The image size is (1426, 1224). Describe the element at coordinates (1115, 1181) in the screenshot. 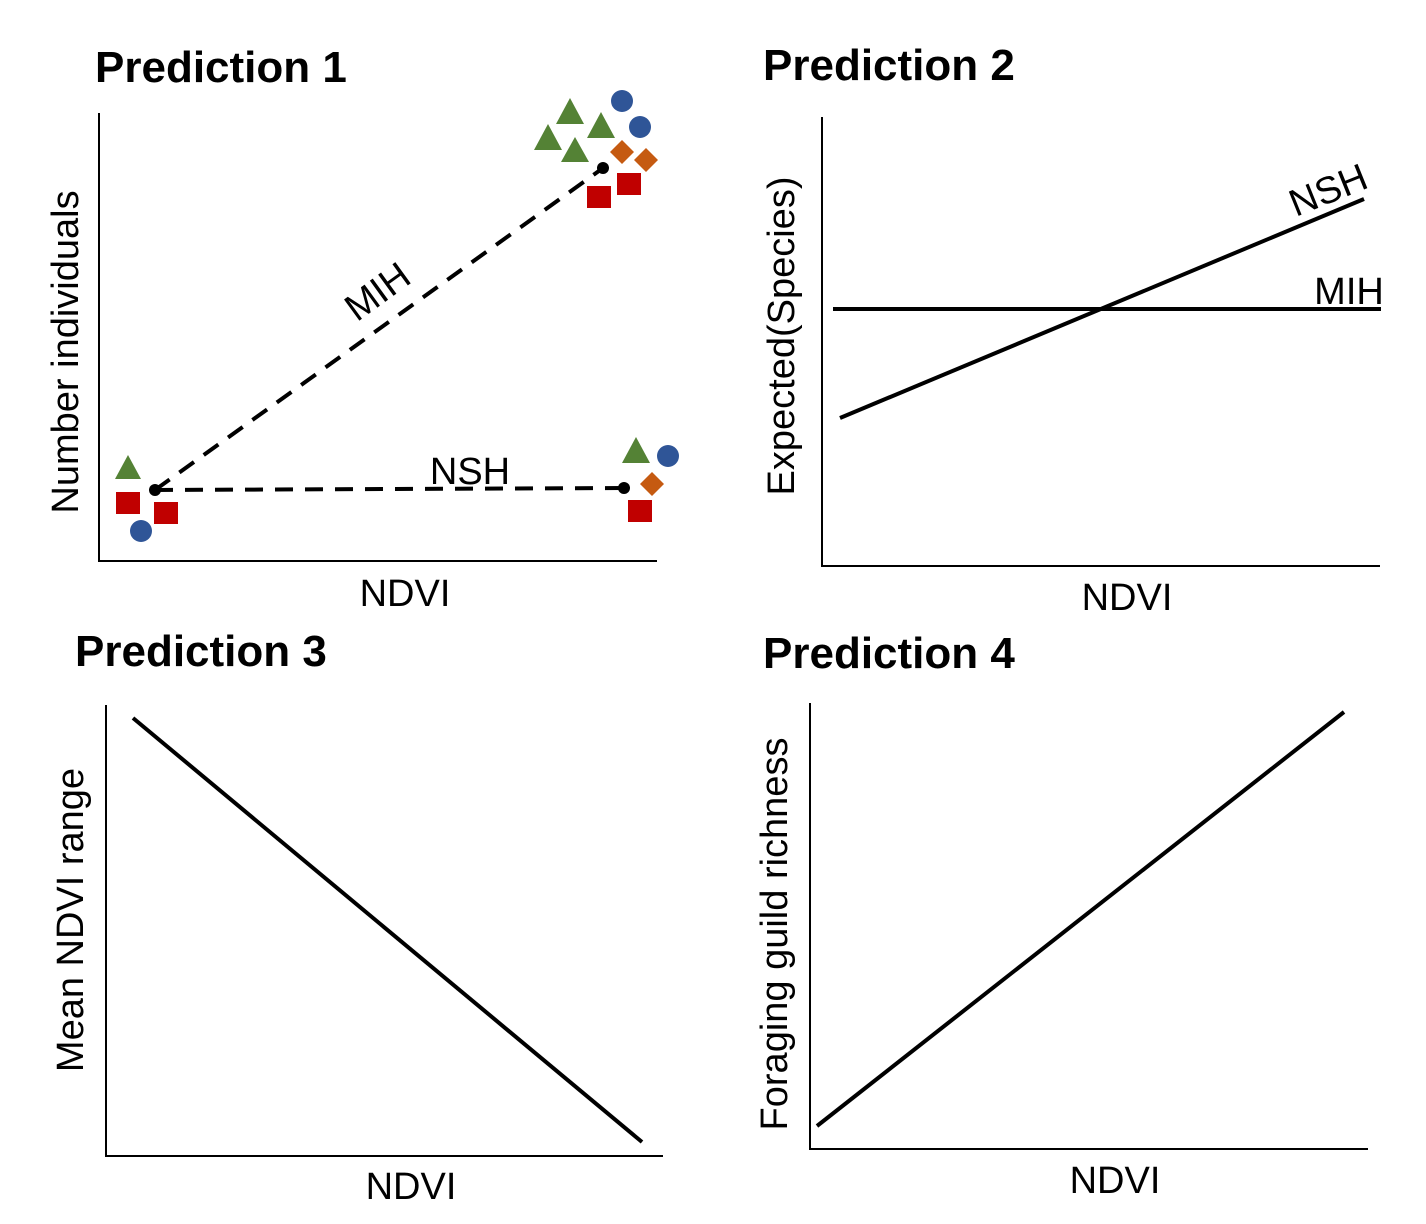

I see `panel4-x-label: NDVI` at that location.